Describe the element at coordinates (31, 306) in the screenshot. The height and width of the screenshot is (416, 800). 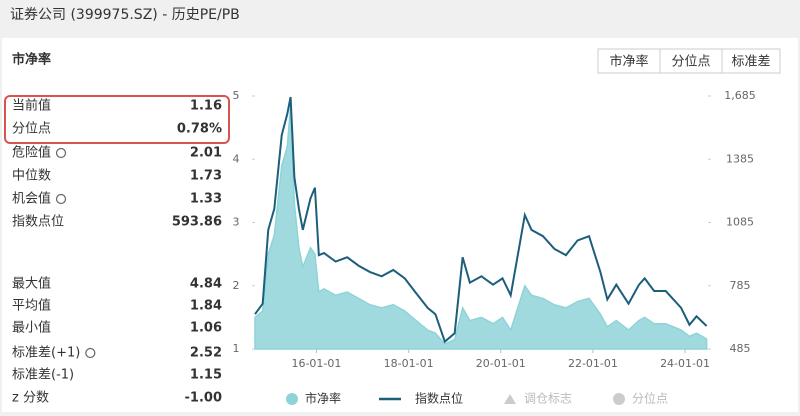
I see `stat-label: 平均值` at that location.